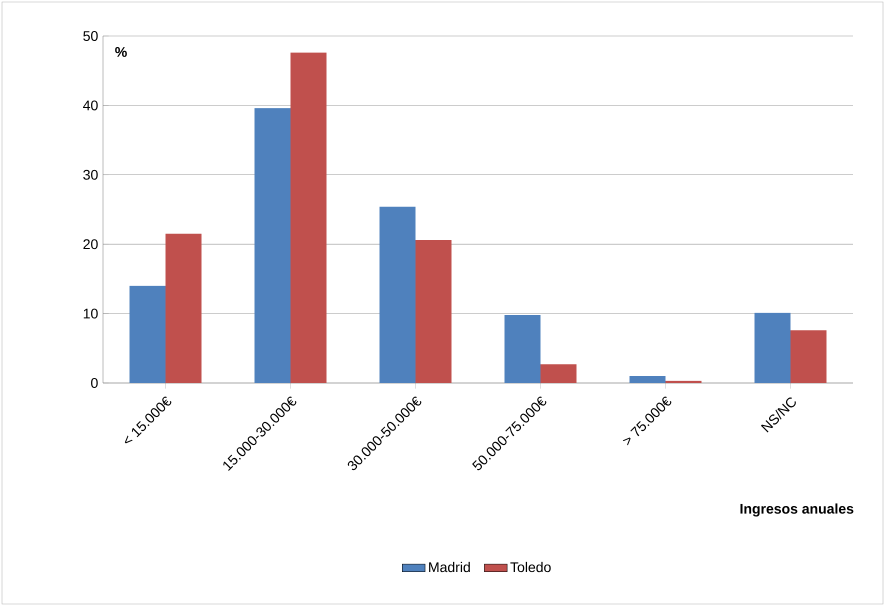  What do you see at coordinates (90, 244) in the screenshot?
I see `y-tick-label: 20` at bounding box center [90, 244].